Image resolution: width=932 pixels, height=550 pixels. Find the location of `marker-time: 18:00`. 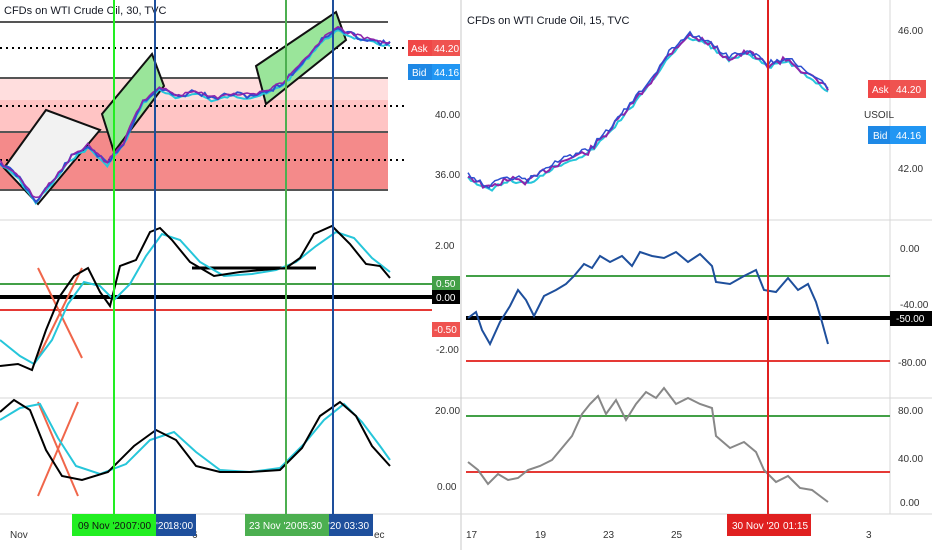

marker-time: 18:00 is located at coordinates (180, 526).